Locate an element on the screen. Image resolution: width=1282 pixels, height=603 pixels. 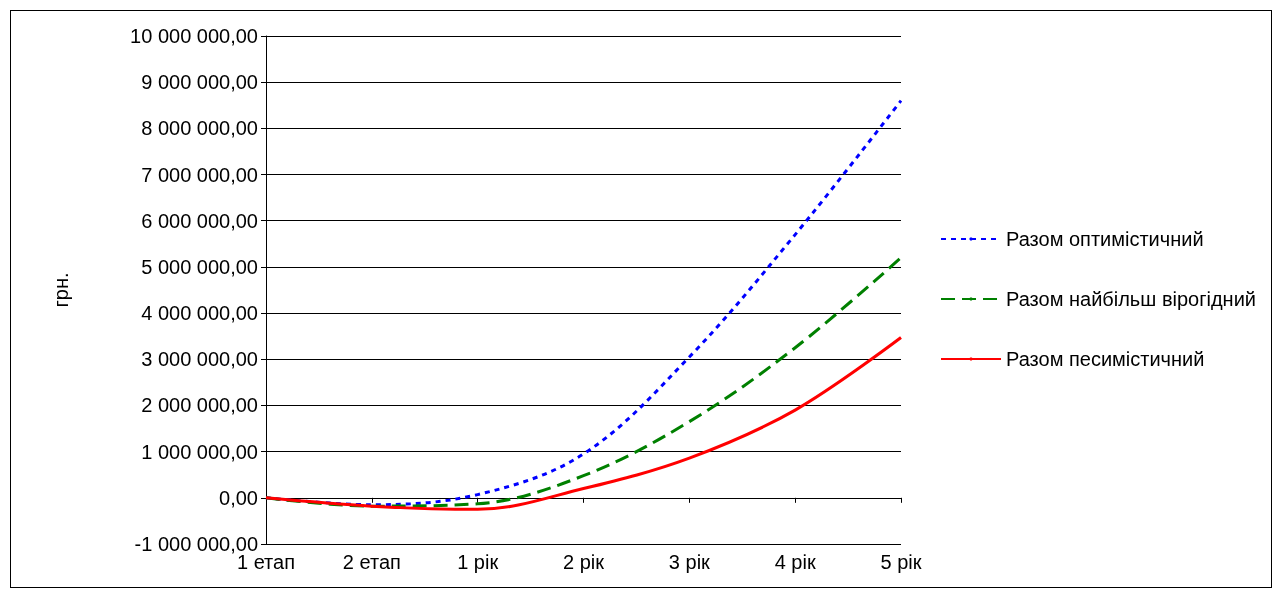
y-tick-label: 4 000 000,00 is located at coordinates (199, 313).